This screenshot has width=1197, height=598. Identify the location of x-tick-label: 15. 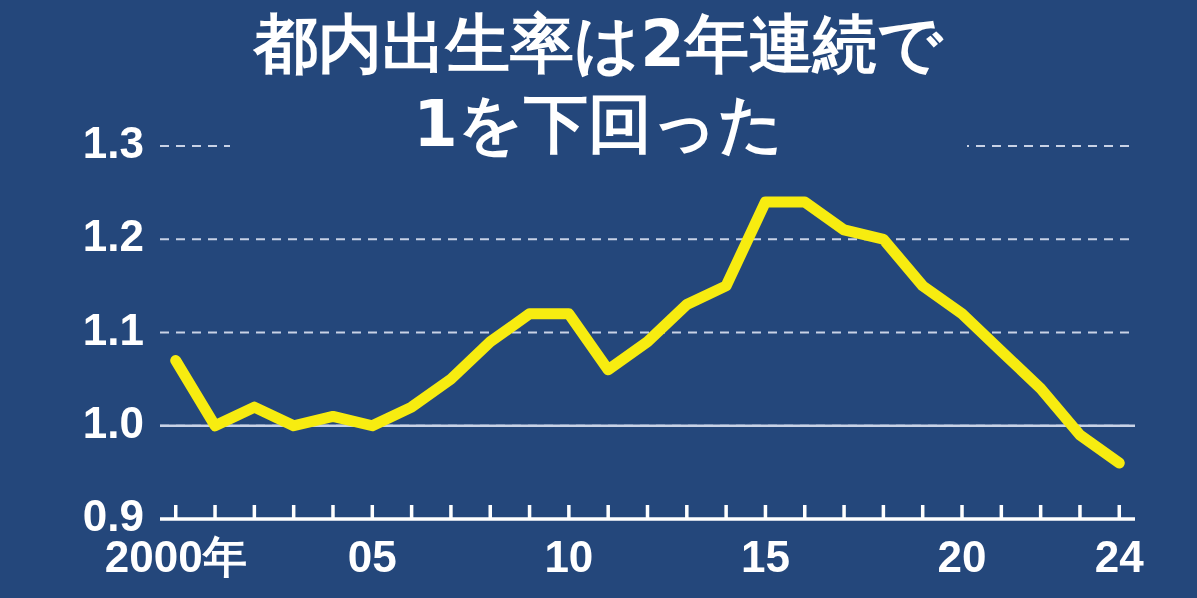
(765, 556).